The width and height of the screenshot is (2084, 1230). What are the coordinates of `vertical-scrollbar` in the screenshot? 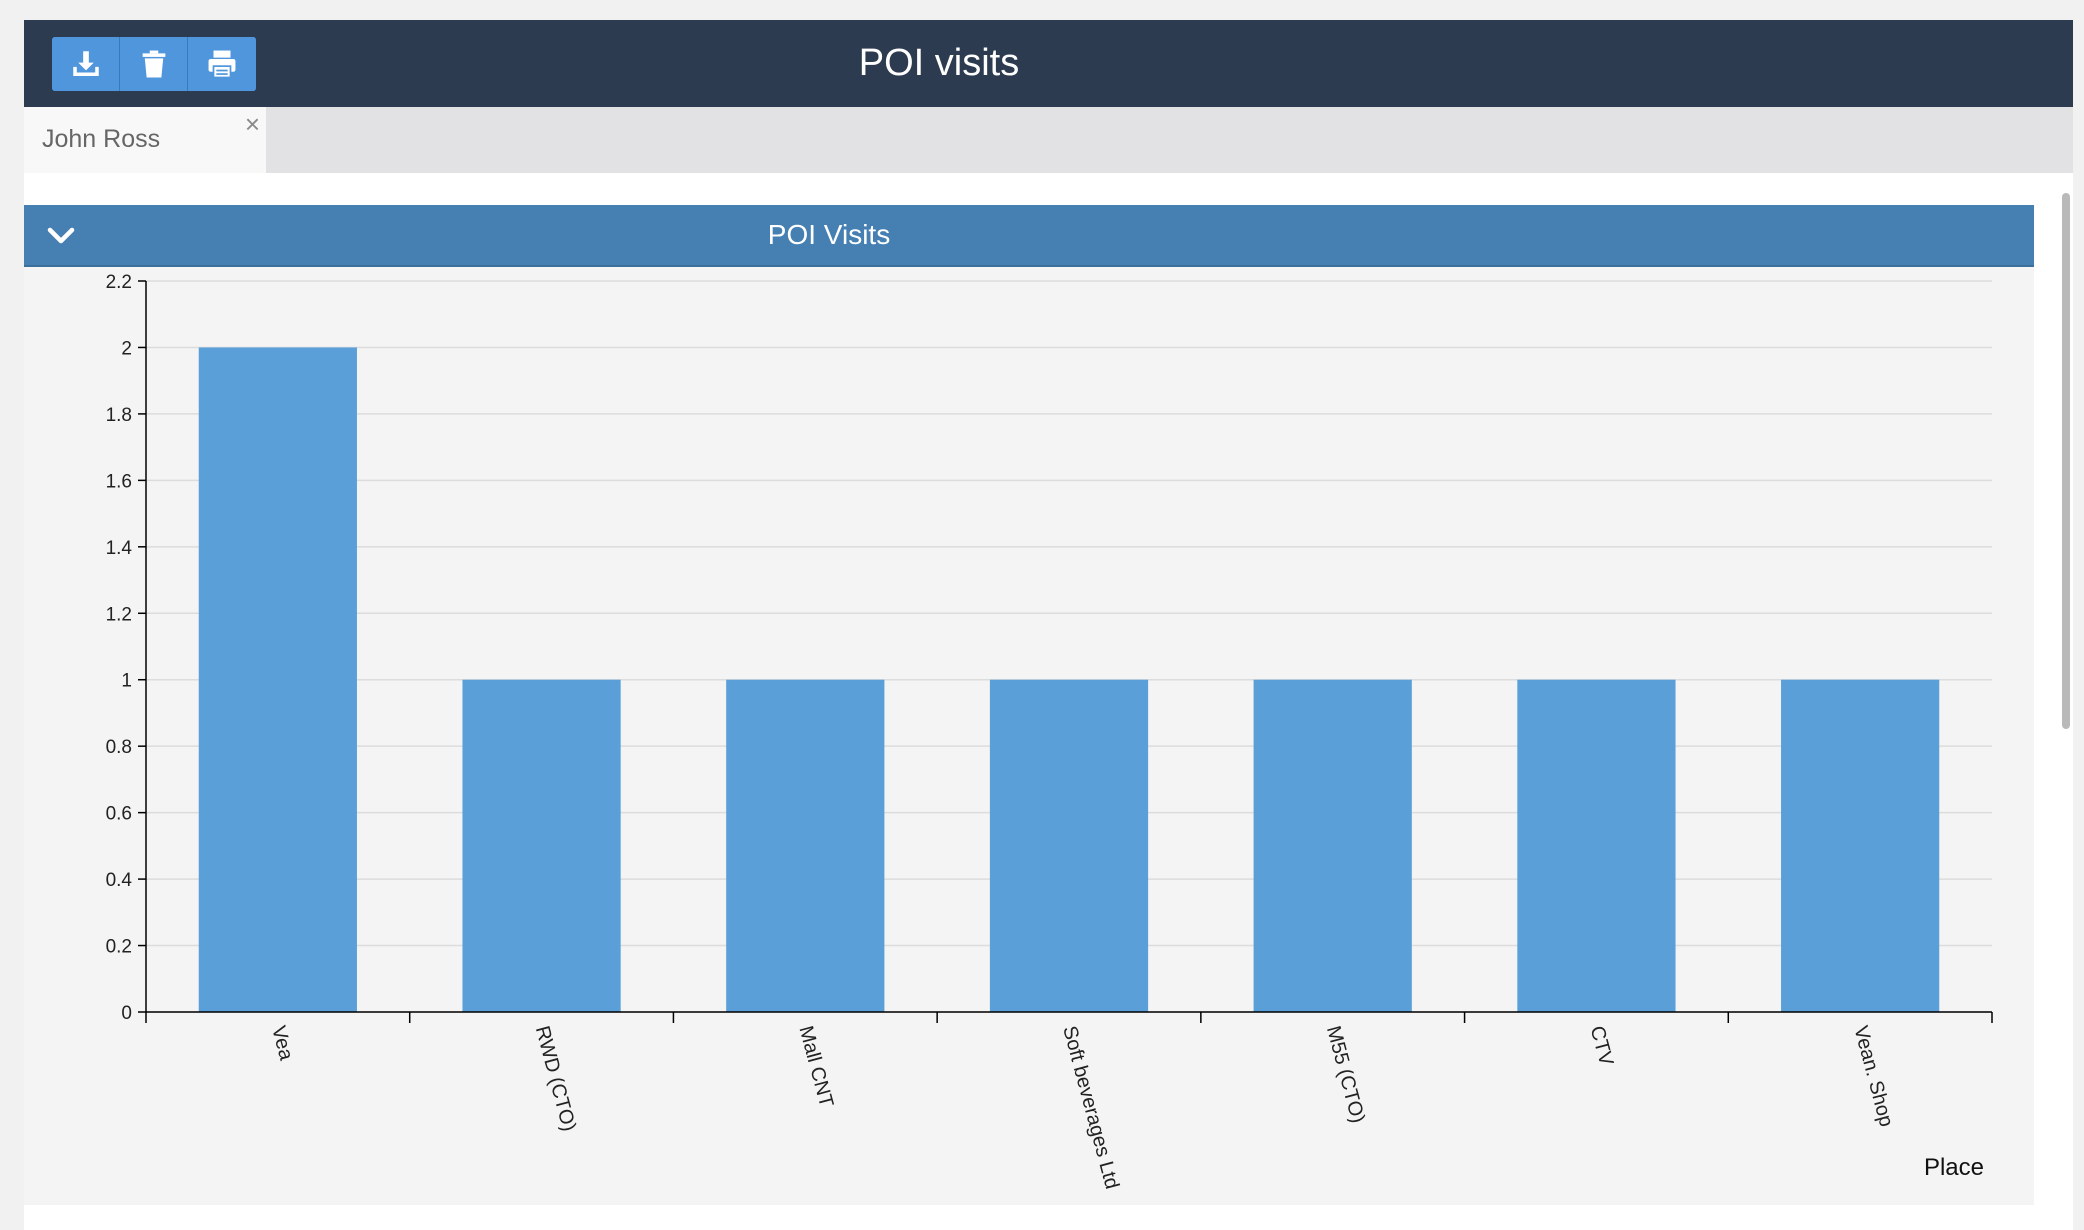 It's located at (2065, 701).